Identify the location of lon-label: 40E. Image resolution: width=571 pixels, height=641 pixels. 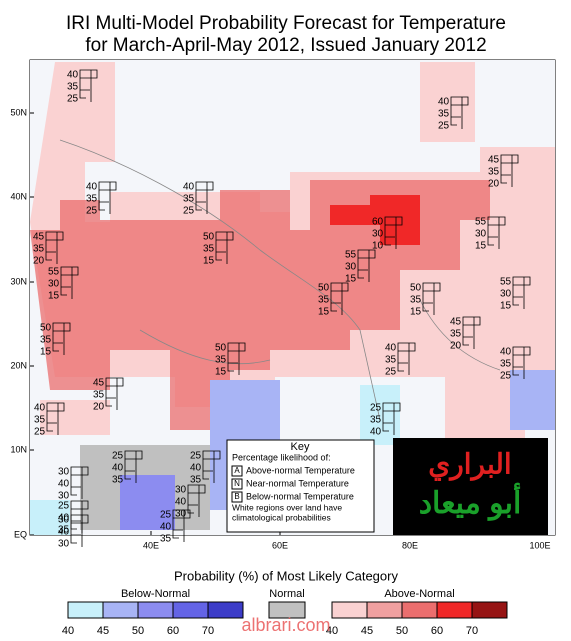
(151, 545).